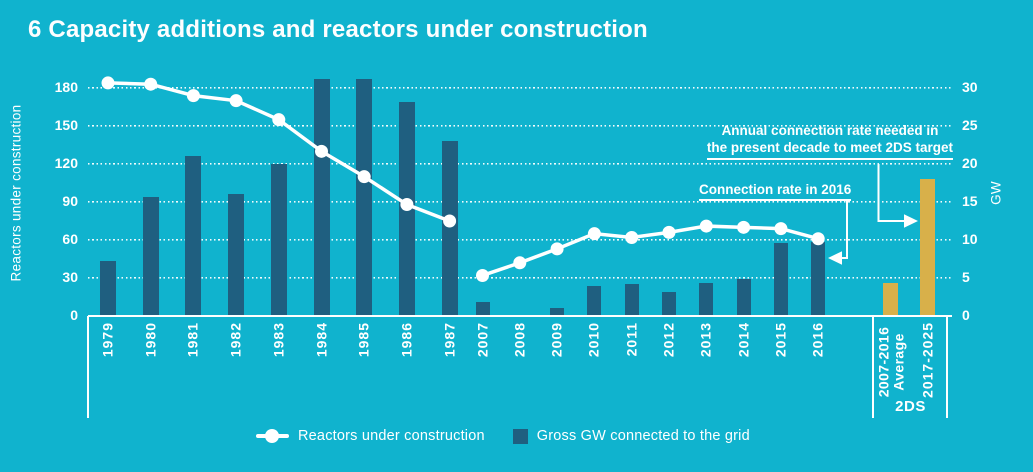 This screenshot has height=472, width=1033. I want to click on right-tick-20: 20, so click(970, 163).